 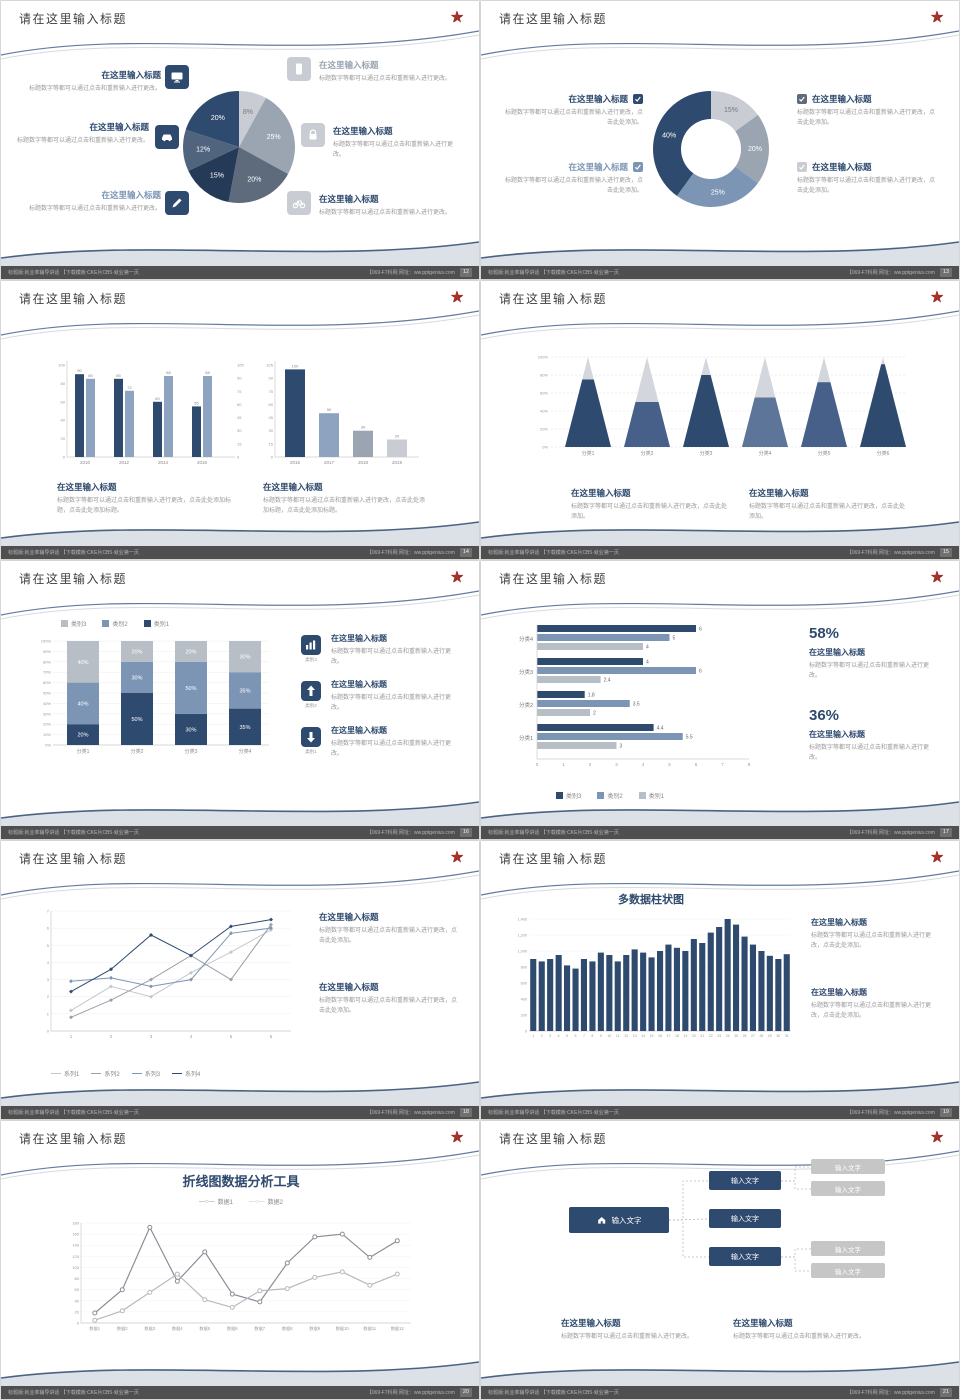 I want to click on legend-label: 系列4, so click(x=193, y=1075).